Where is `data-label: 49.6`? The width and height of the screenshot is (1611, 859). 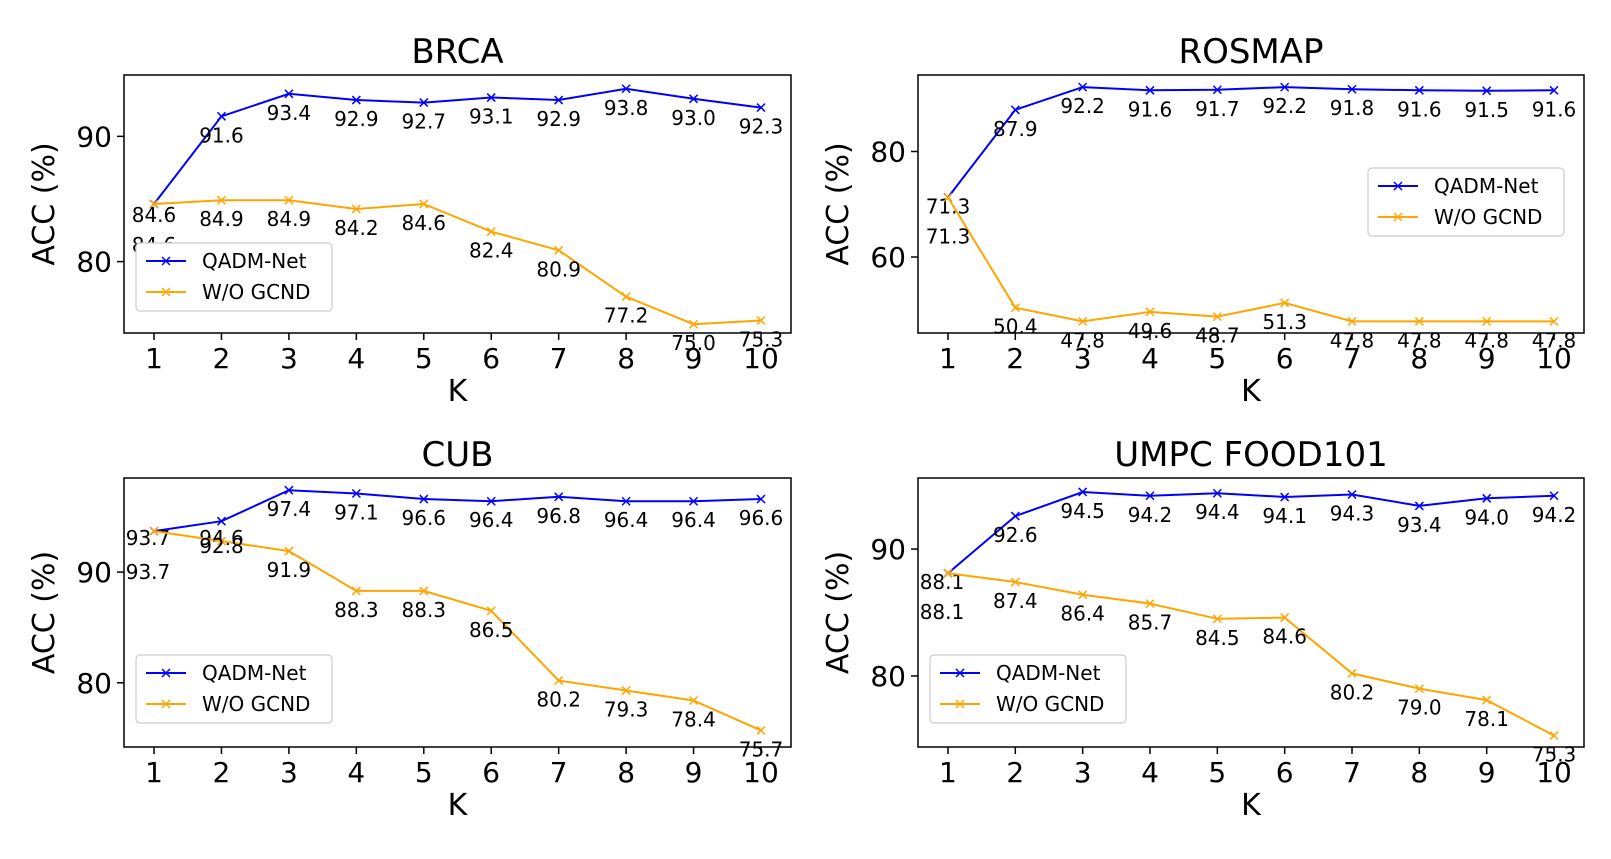
data-label: 49.6 is located at coordinates (1150, 331).